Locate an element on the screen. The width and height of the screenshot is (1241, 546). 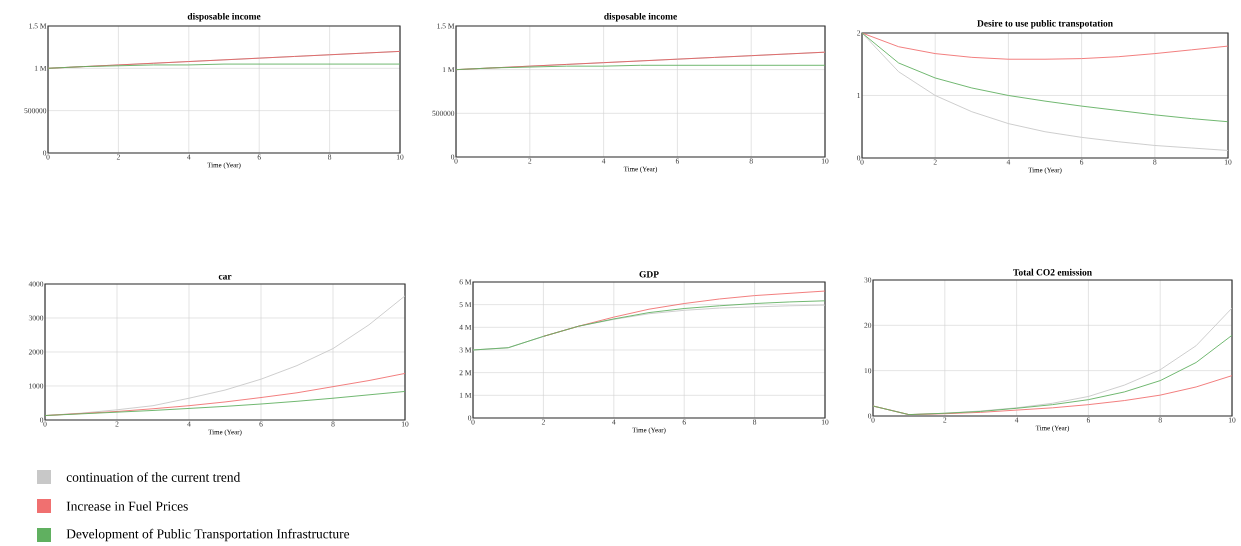
chart-title: GDP is located at coordinates (649, 274).